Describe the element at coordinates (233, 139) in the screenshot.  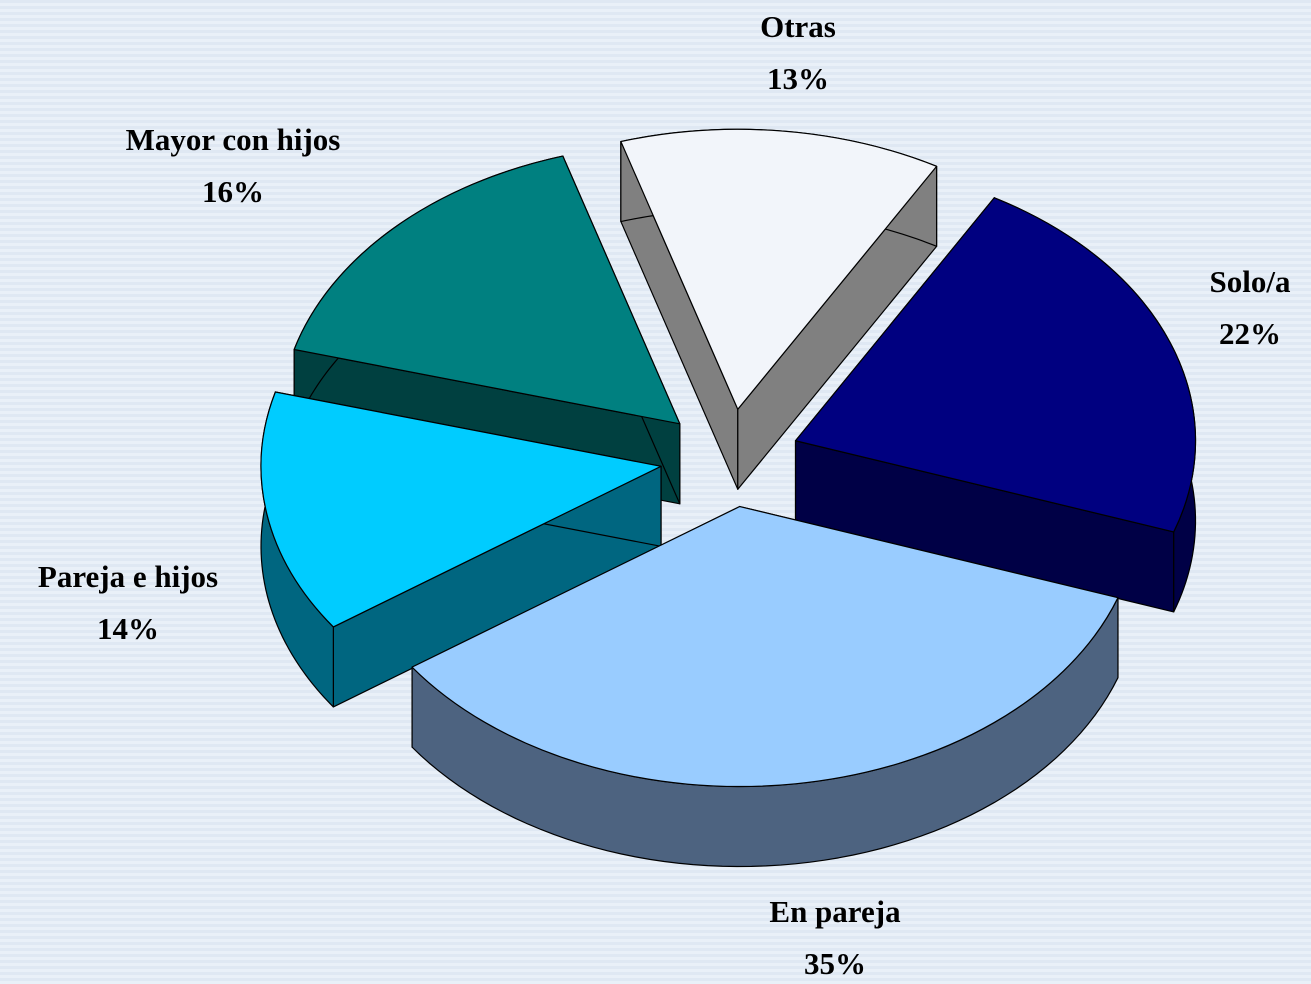
I see `slice-label: Mayor con hijos` at that location.